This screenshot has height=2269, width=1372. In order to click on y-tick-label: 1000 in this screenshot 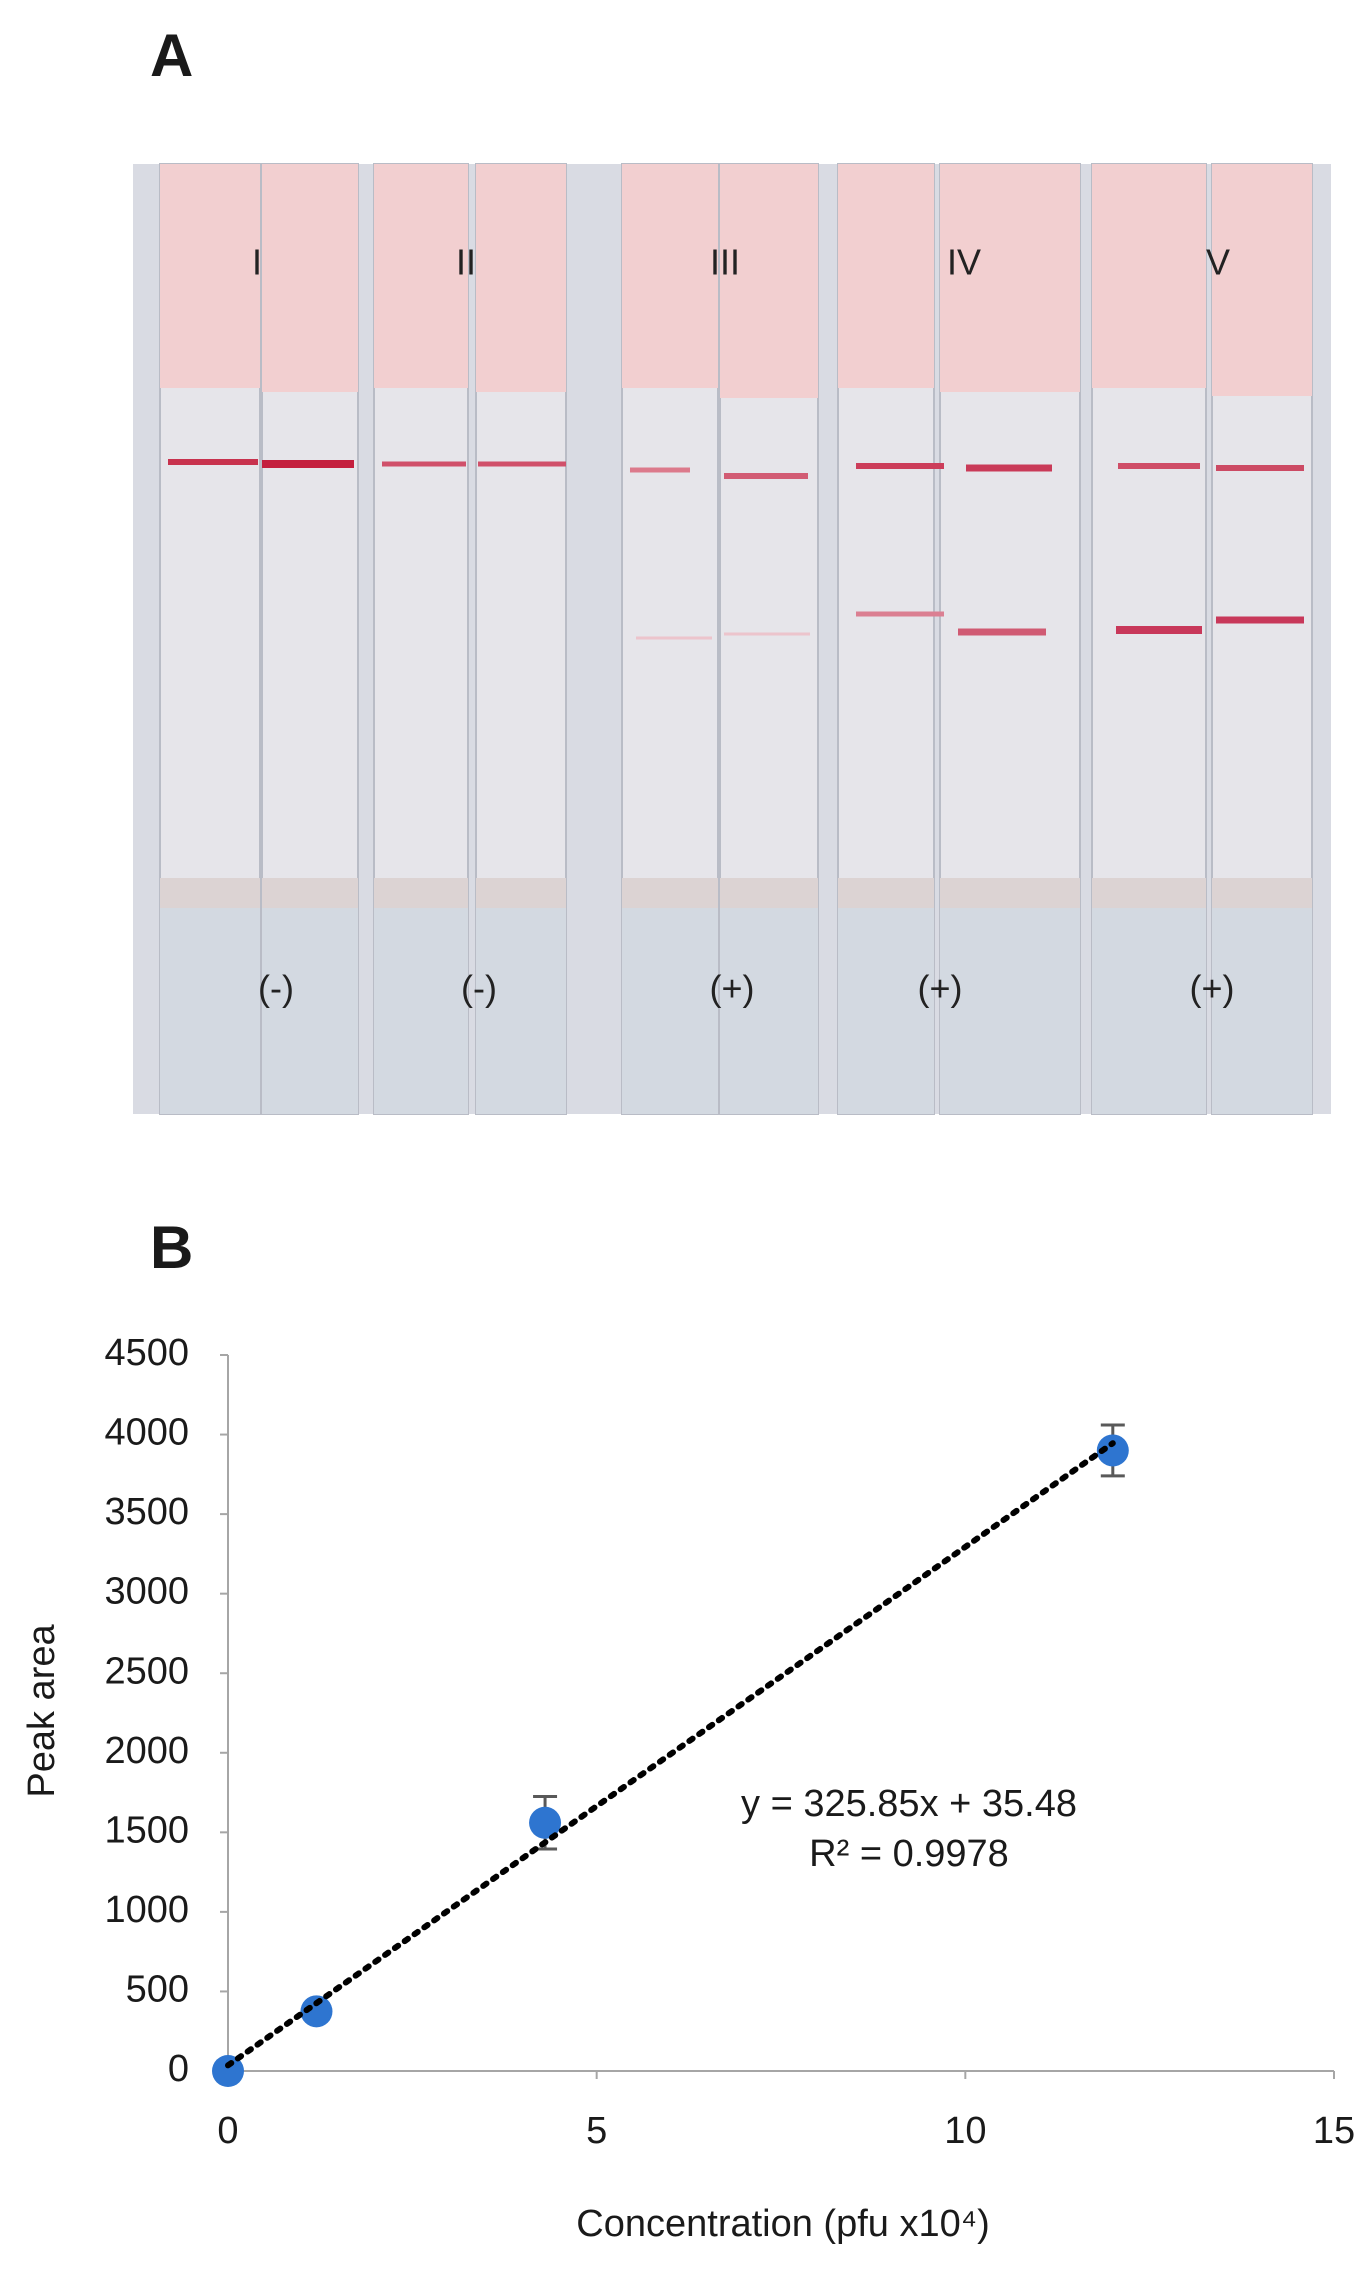, I will do `click(146, 1910)`.